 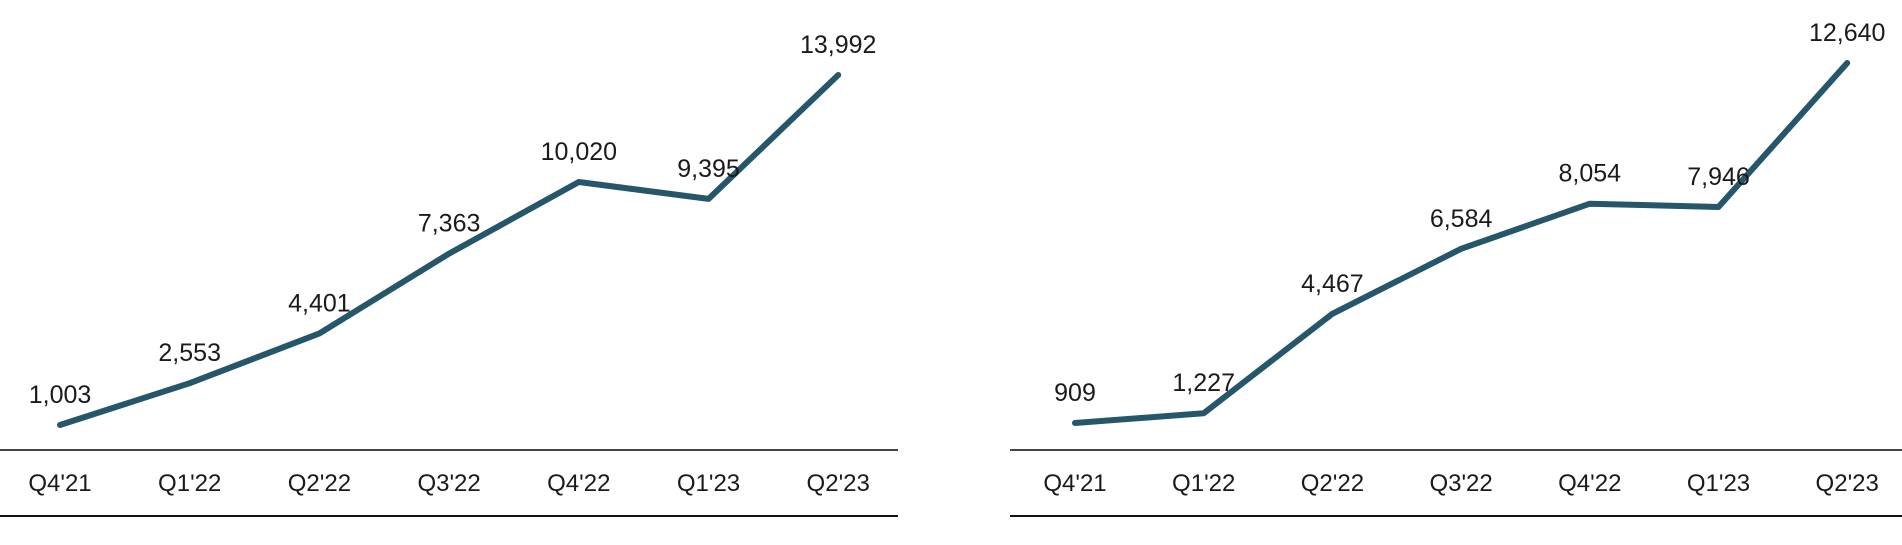 What do you see at coordinates (449, 224) in the screenshot?
I see `data-label: 7,363` at bounding box center [449, 224].